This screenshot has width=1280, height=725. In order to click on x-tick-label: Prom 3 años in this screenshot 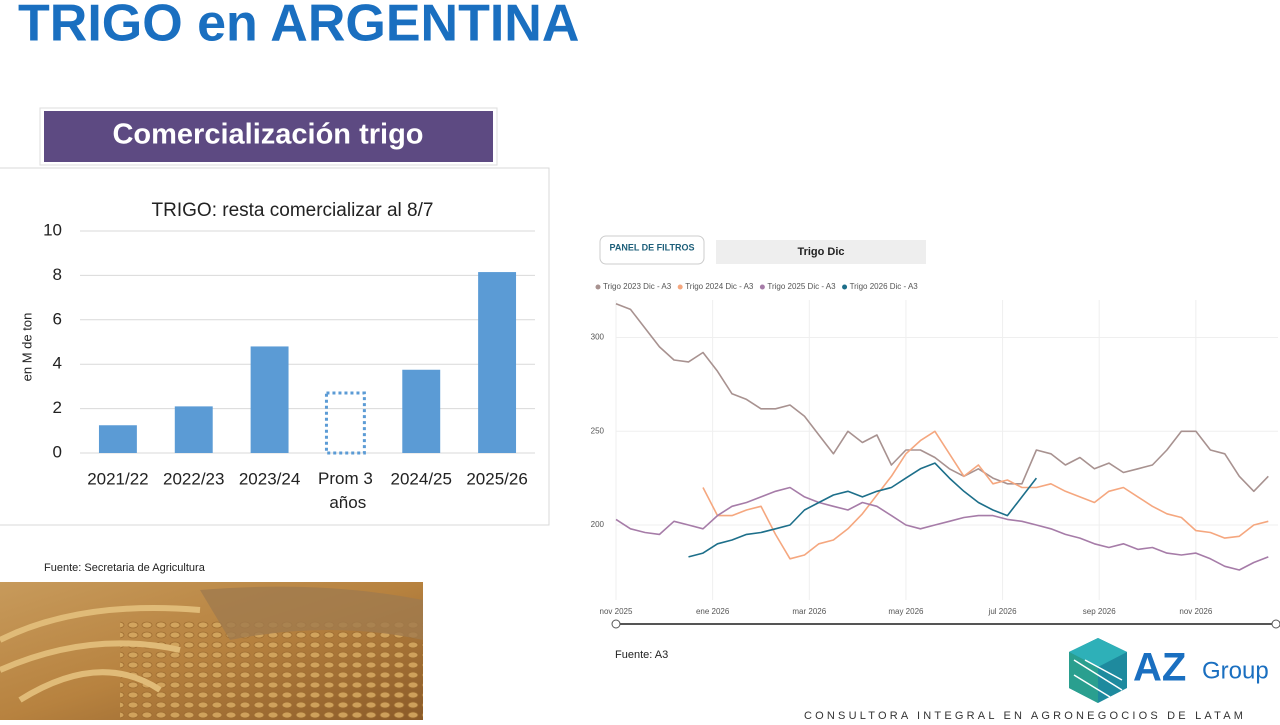, I will do `click(345, 490)`.